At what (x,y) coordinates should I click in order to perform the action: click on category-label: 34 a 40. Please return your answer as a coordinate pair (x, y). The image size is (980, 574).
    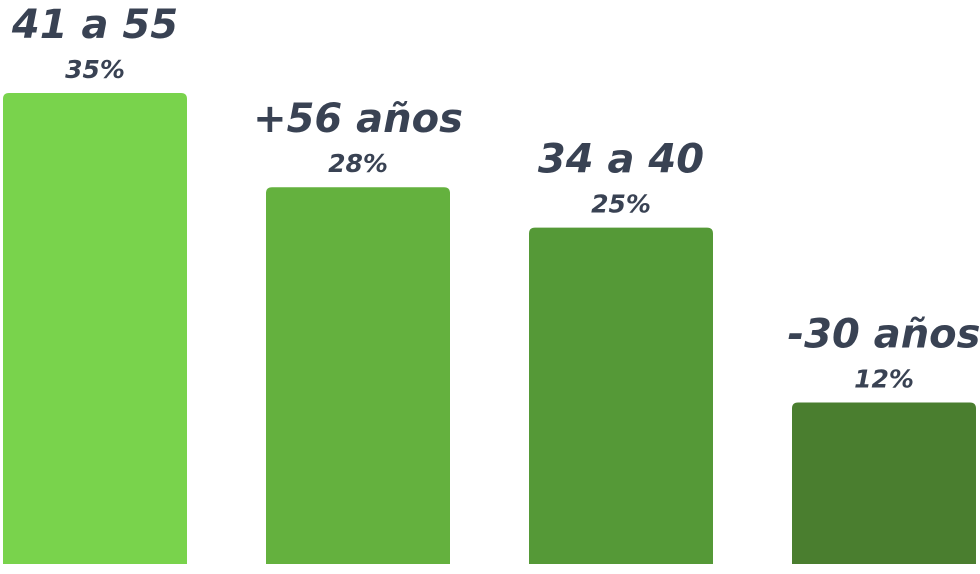
    Looking at the image, I should click on (621, 160).